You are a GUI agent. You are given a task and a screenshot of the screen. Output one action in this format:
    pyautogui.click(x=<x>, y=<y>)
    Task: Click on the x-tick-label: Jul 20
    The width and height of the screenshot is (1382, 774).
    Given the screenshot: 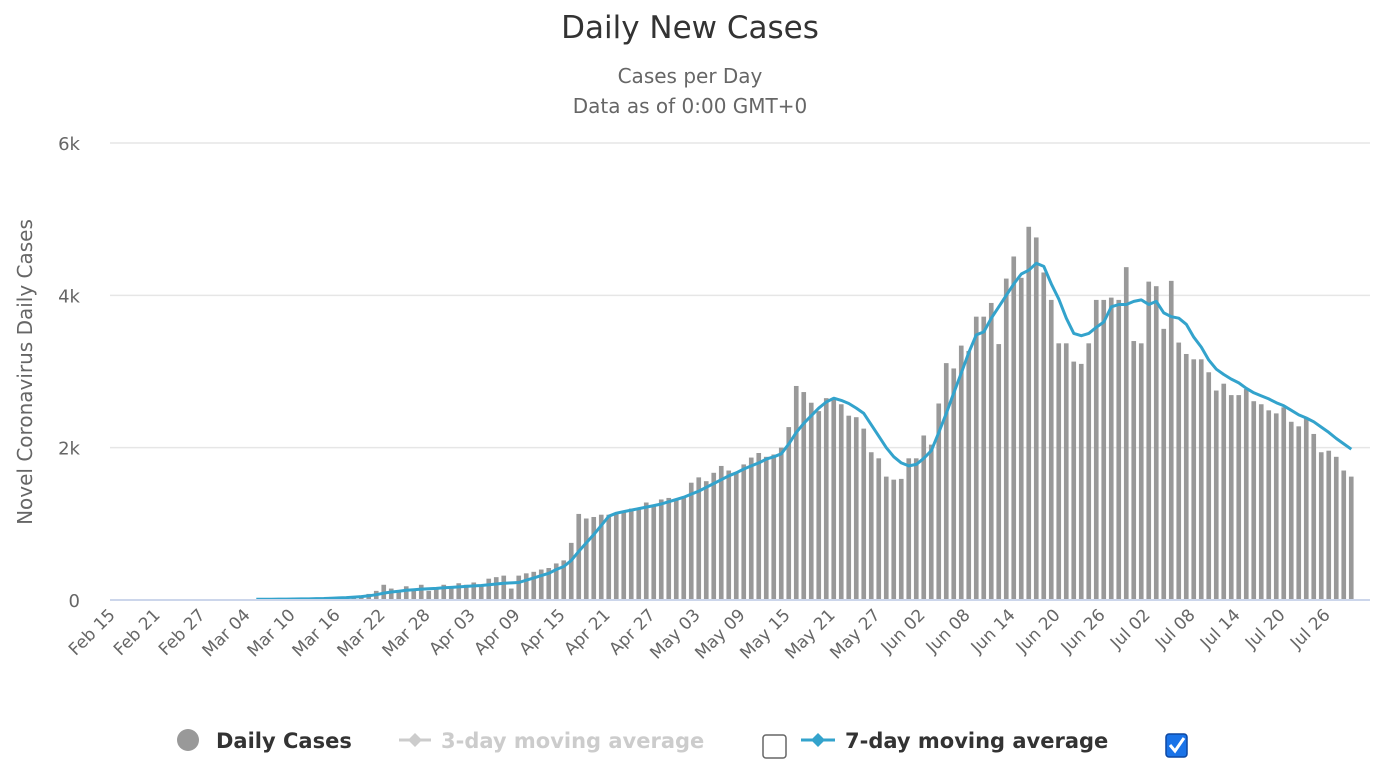 What is the action you would take?
    pyautogui.click(x=1265, y=629)
    